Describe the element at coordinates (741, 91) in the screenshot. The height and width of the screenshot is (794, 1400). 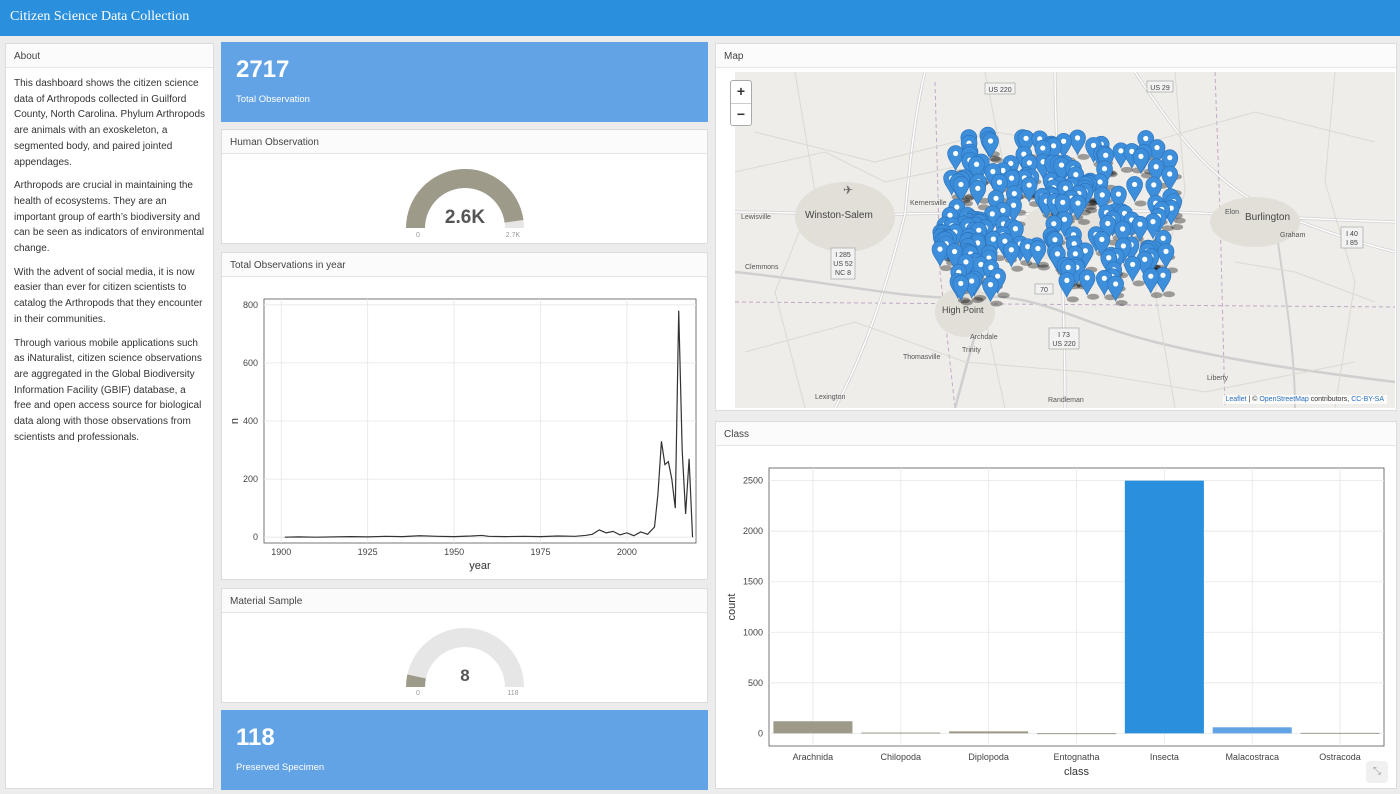
I see `zoom-in-button: +` at that location.